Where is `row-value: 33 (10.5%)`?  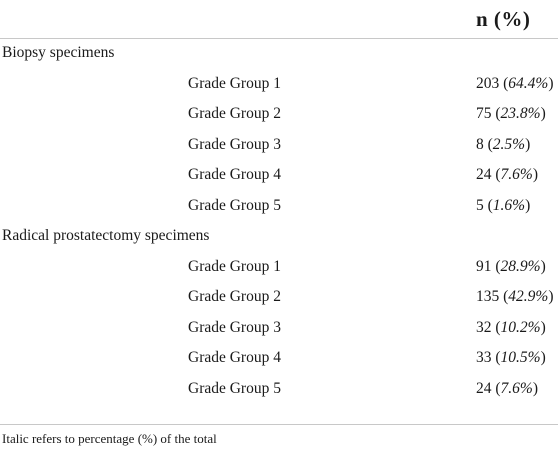
row-value: 33 (10.5%) is located at coordinates (511, 357).